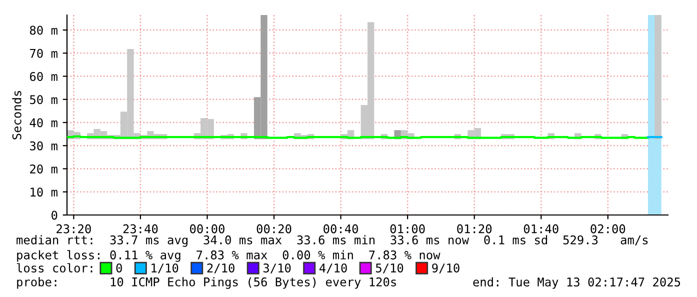  I want to click on y-tick-label: 80 m, so click(44, 30).